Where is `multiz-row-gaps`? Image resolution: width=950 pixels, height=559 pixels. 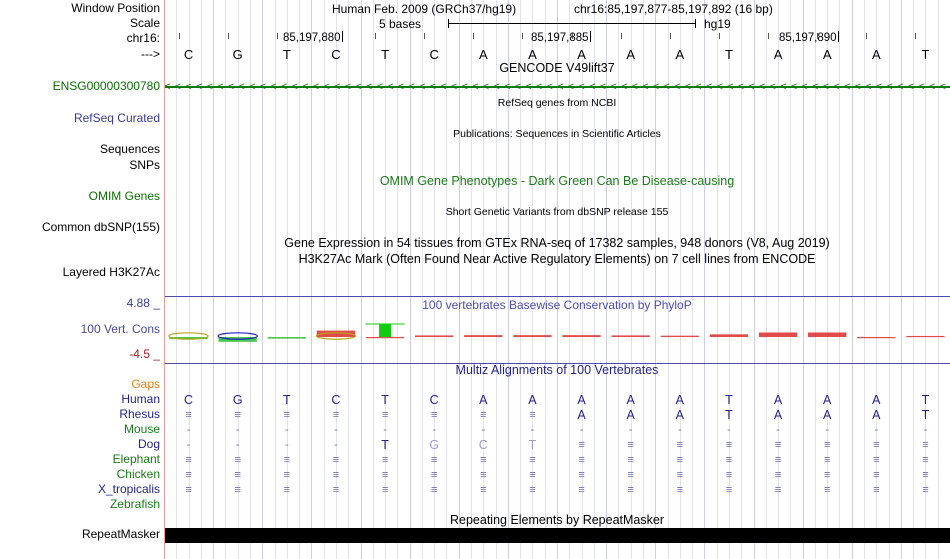 multiz-row-gaps is located at coordinates (557, 385).